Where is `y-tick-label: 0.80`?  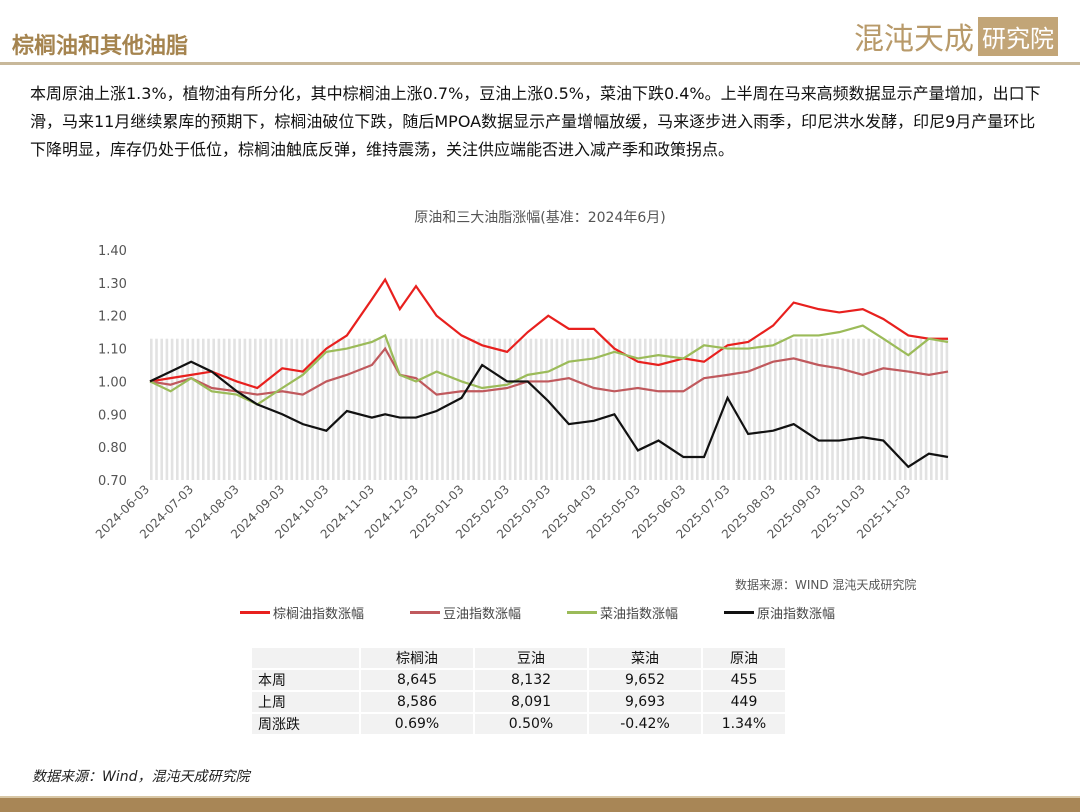 y-tick-label: 0.80 is located at coordinates (112, 448).